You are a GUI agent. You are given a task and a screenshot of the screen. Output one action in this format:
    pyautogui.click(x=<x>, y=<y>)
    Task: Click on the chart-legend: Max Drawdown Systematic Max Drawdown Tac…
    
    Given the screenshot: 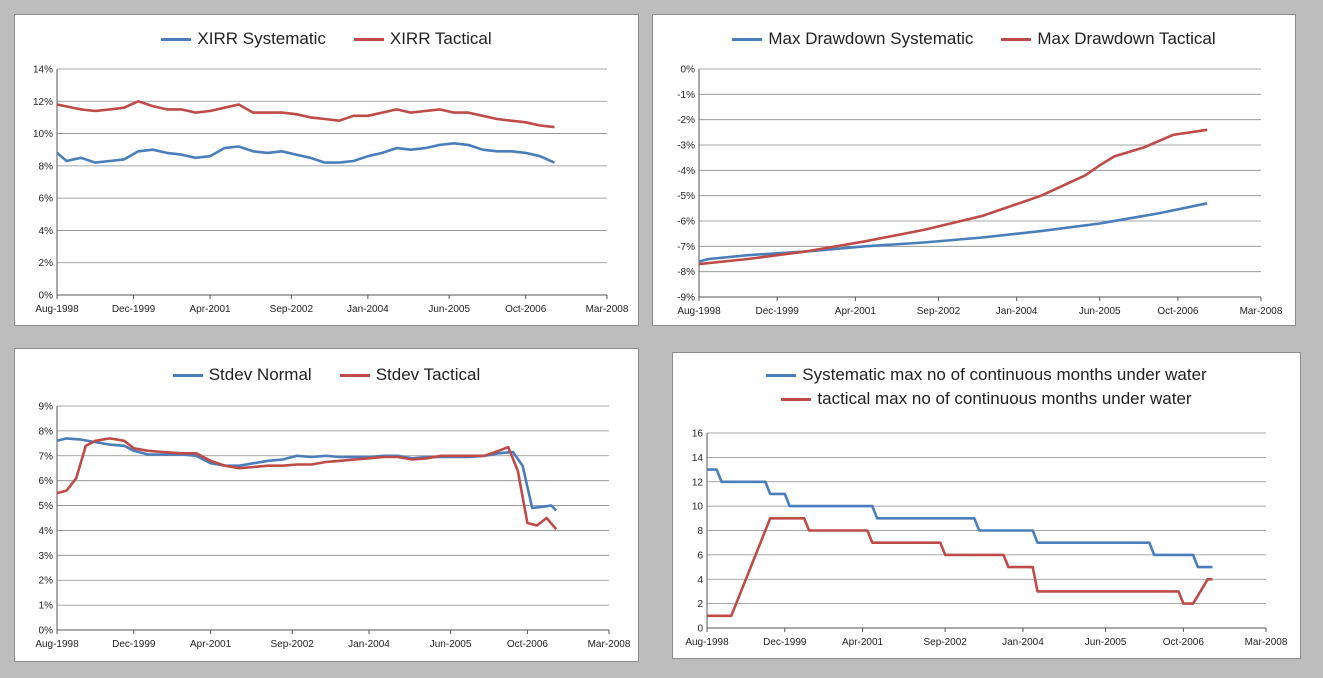 What is the action you would take?
    pyautogui.click(x=974, y=39)
    